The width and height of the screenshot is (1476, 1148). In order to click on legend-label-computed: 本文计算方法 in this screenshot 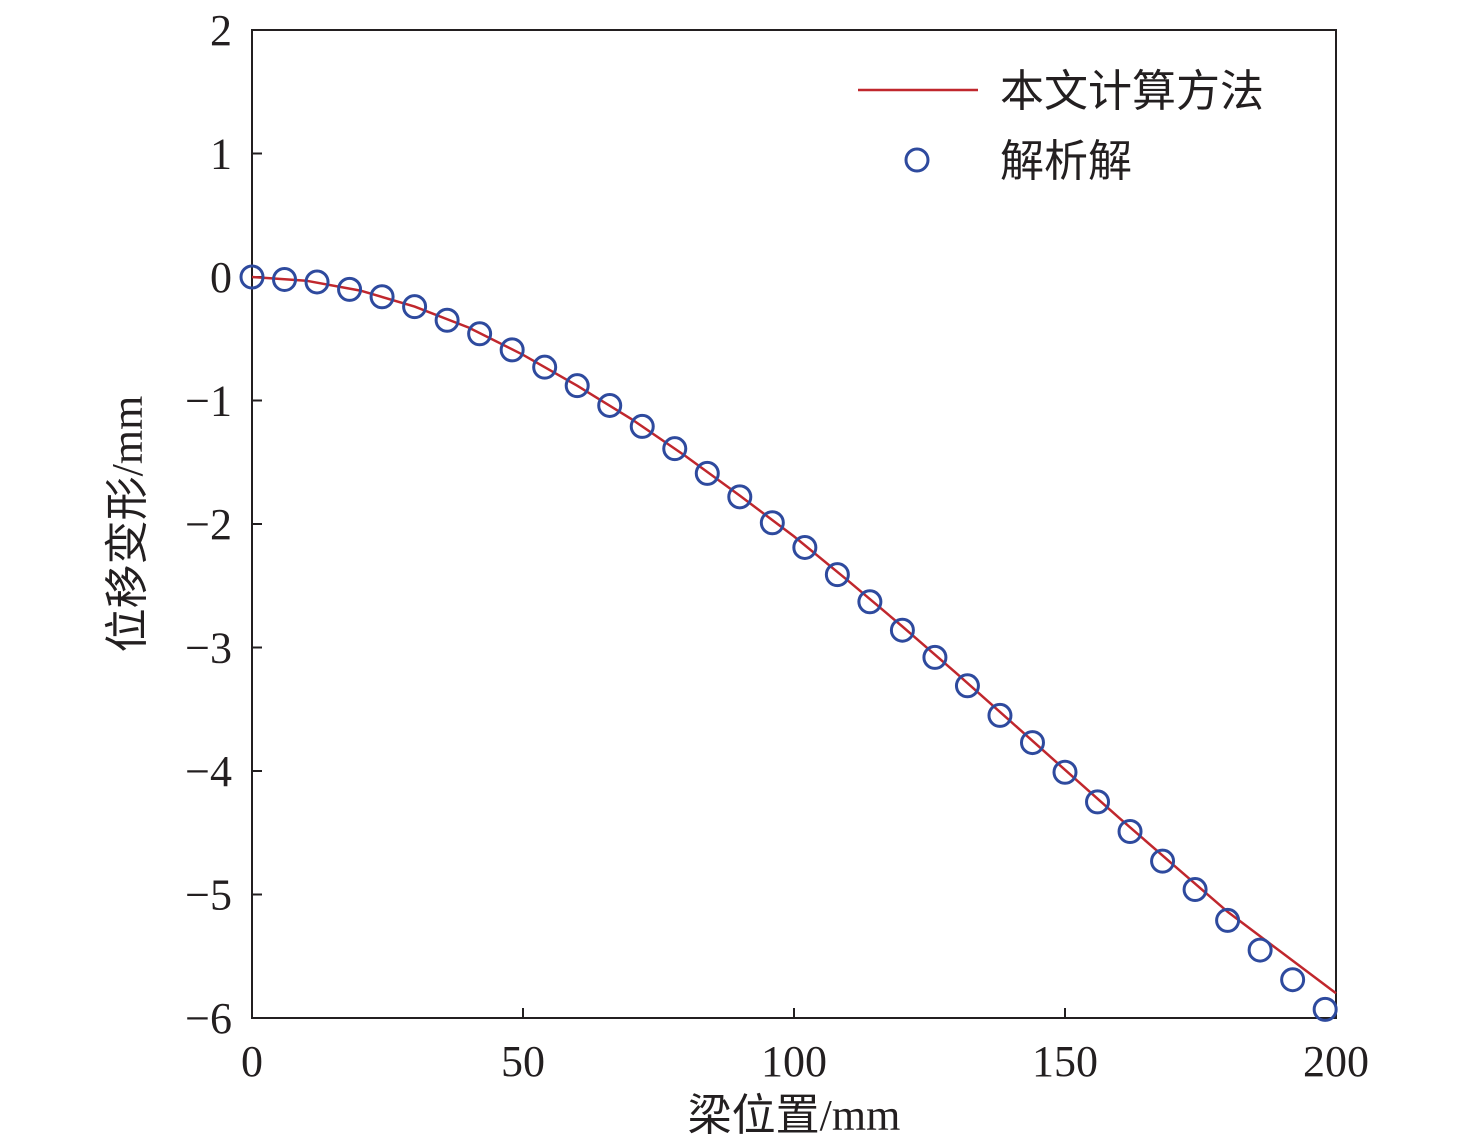, I will do `click(1132, 91)`.